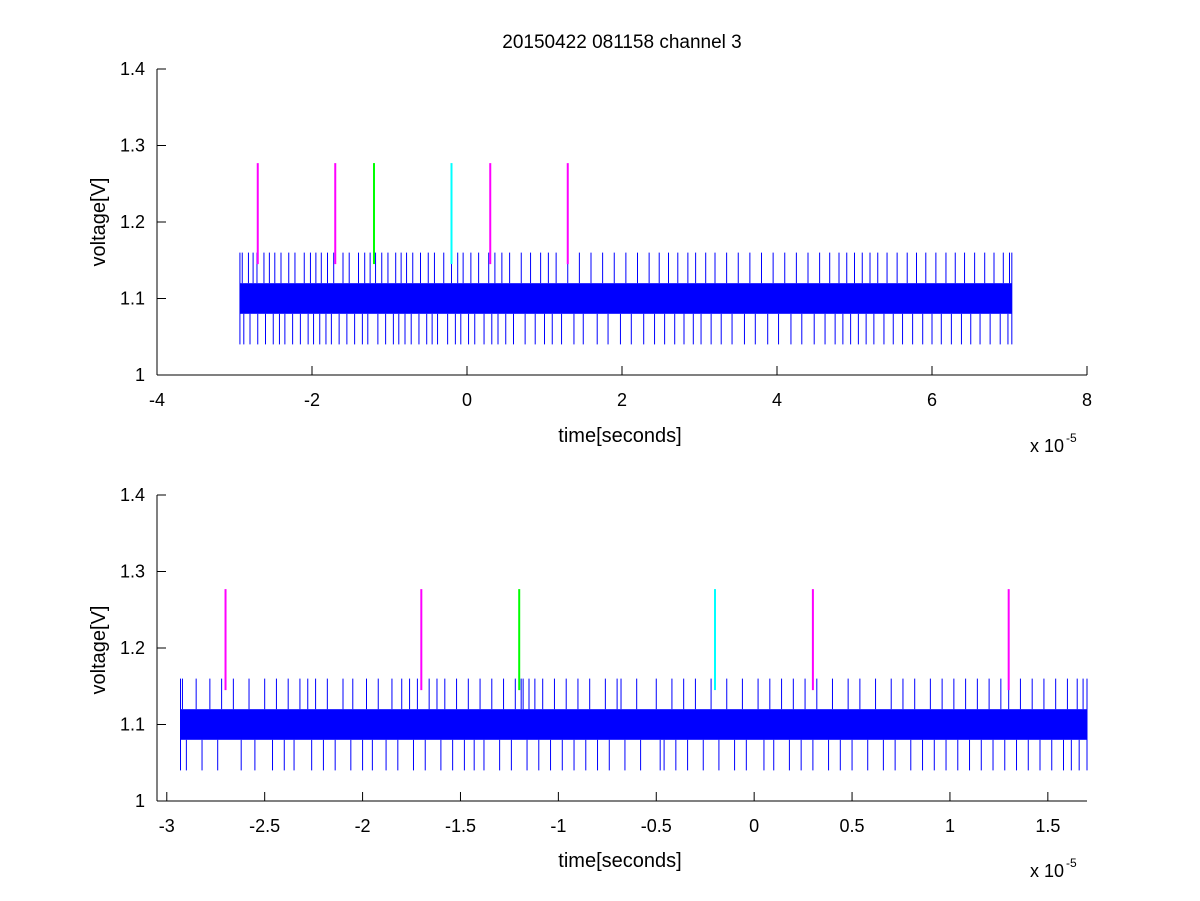 This screenshot has height=901, width=1200. Describe the element at coordinates (460, 826) in the screenshot. I see `x-tick-label: -1.5` at that location.